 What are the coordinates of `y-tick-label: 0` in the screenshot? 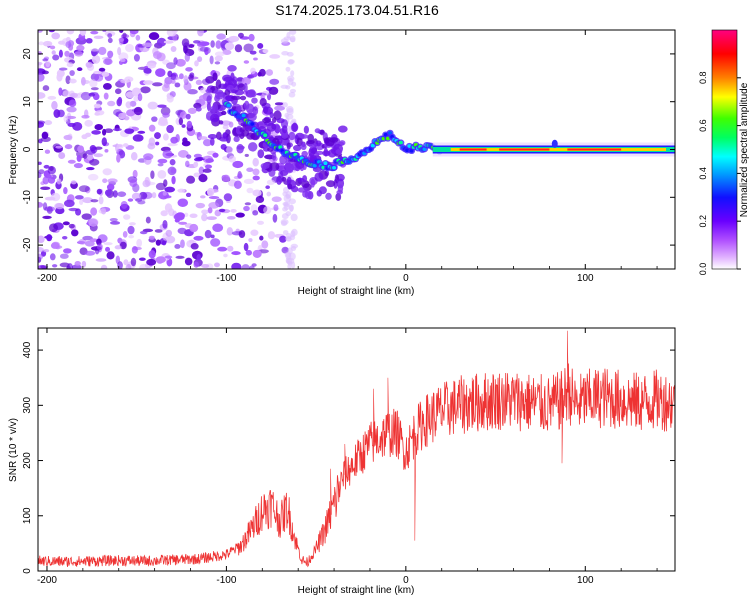 It's located at (27, 149).